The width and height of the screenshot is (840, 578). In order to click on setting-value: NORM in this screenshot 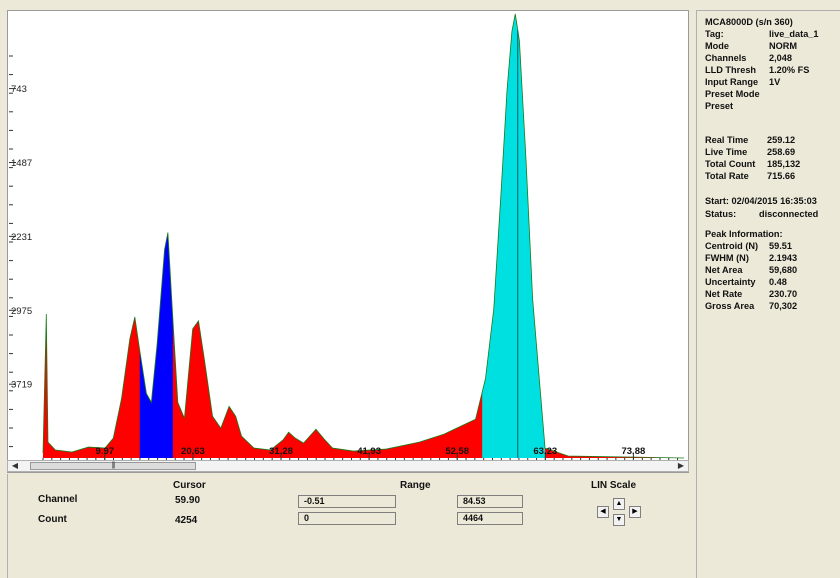, I will do `click(783, 46)`.